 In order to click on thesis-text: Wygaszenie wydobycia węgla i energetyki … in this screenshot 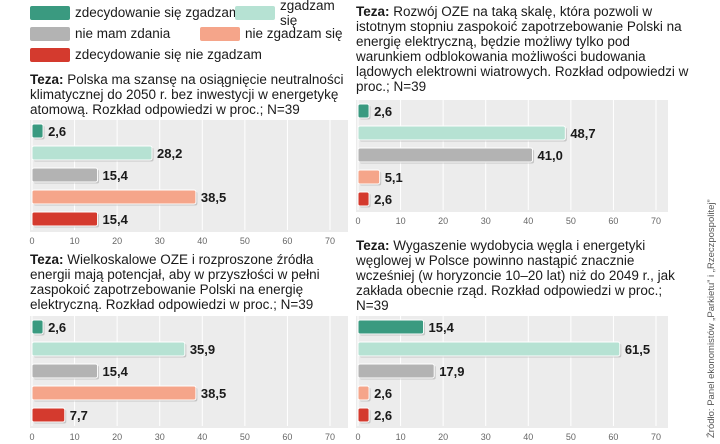, I will do `click(515, 275)`.